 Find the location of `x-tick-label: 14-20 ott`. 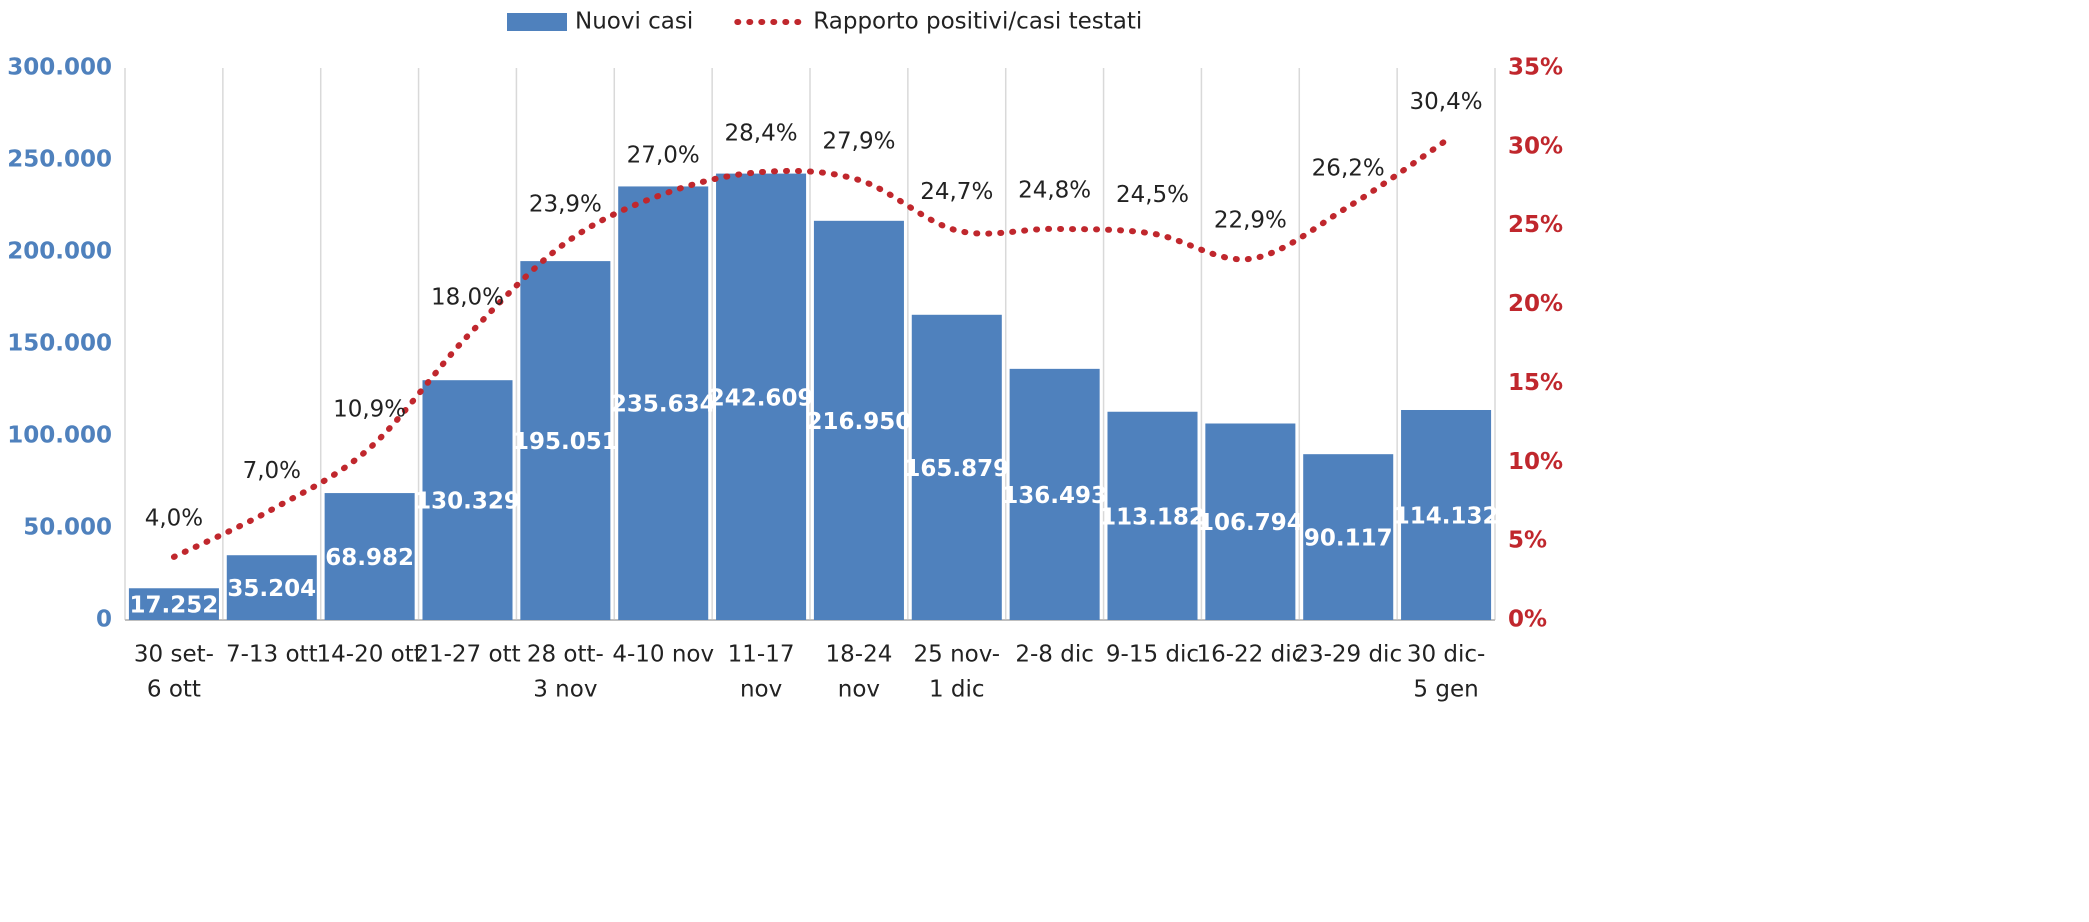

x-tick-label: 14-20 ott is located at coordinates (370, 655).